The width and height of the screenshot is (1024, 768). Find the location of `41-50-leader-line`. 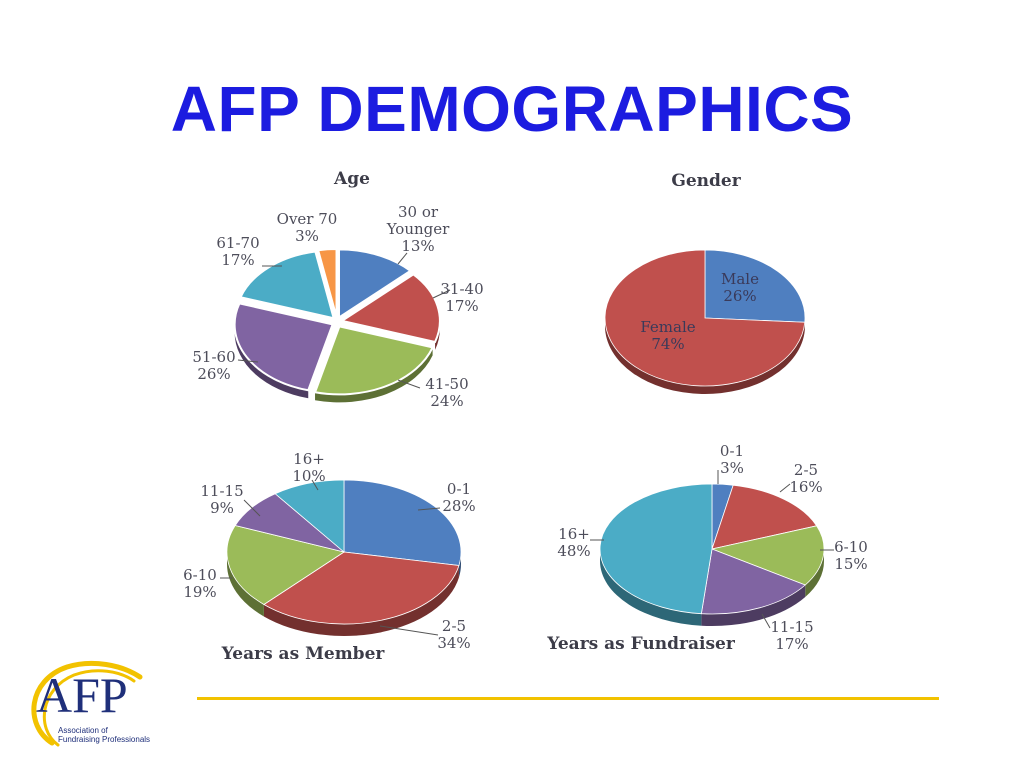

41-50-leader-line is located at coordinates (409, 384).